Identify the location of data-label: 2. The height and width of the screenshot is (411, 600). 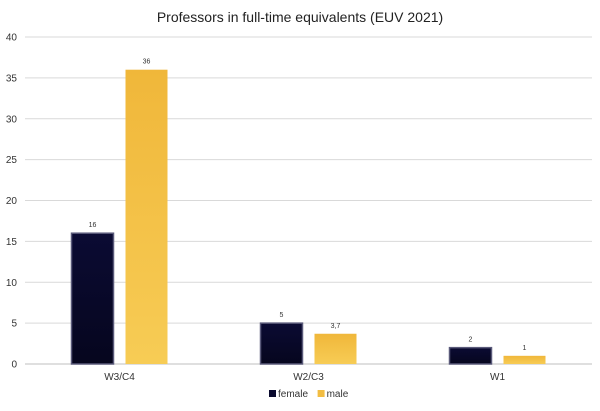
(471, 340).